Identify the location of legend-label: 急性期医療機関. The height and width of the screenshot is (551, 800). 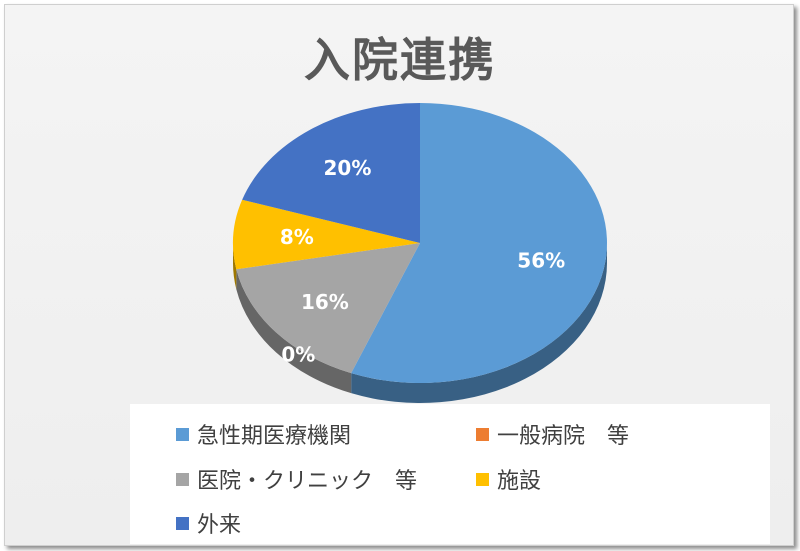
(274, 436).